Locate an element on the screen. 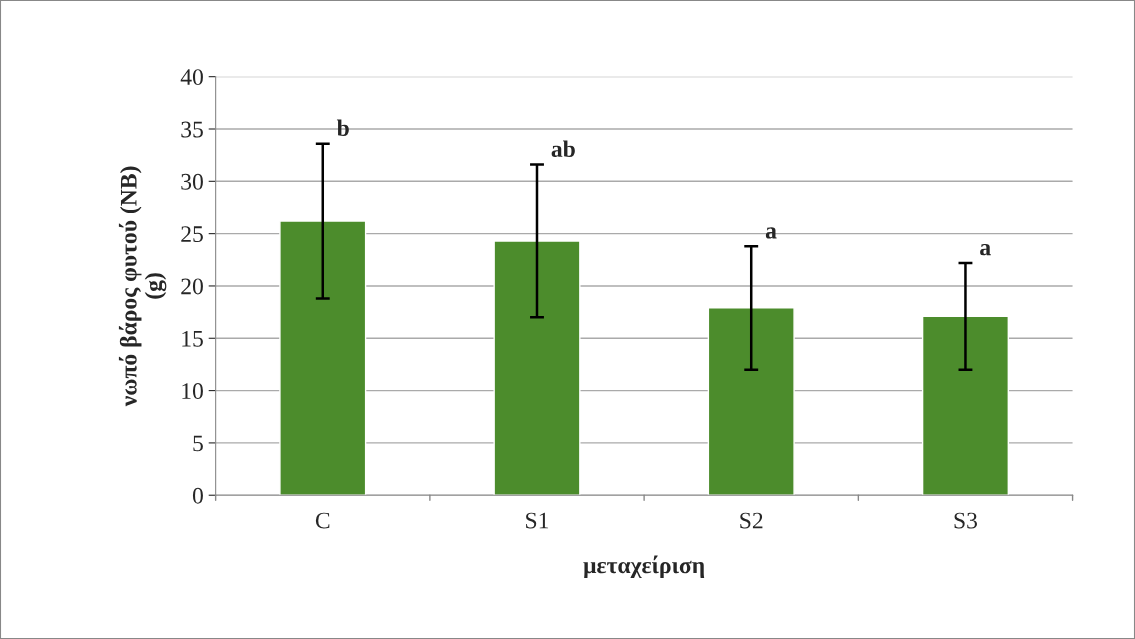 Image resolution: width=1135 pixels, height=639 pixels. y-tick-label: 5 is located at coordinates (198, 443).